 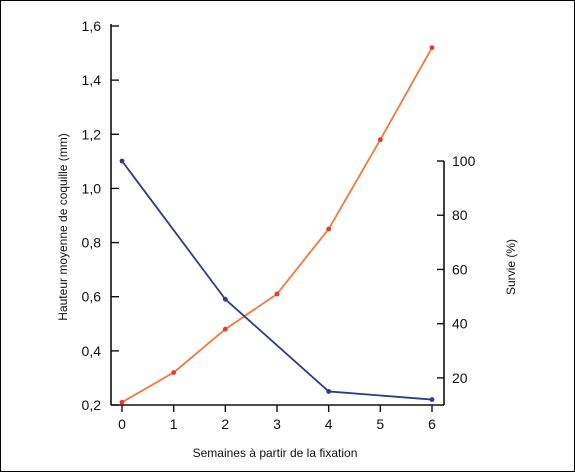 What do you see at coordinates (380, 424) in the screenshot?
I see `x-tick-label: 5` at bounding box center [380, 424].